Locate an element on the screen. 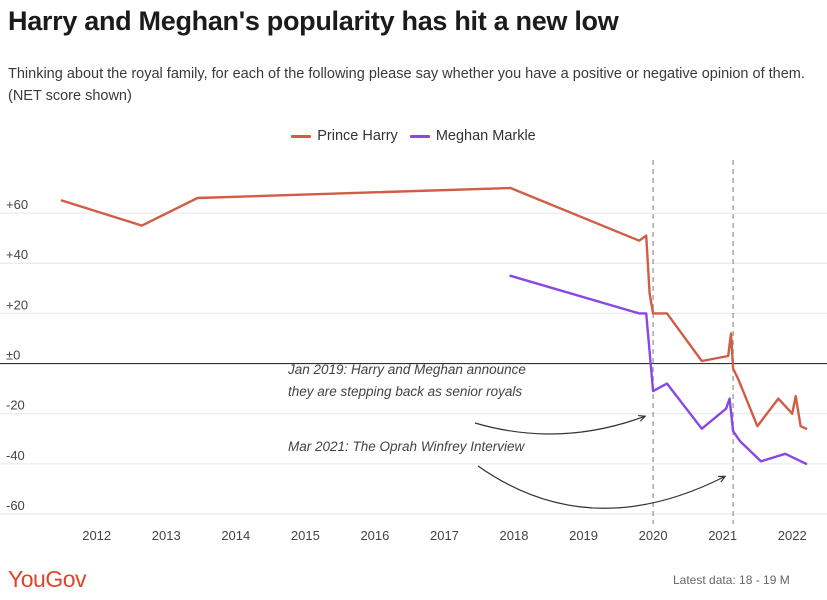 This screenshot has height=600, width=827. x-tick-label: 2019 is located at coordinates (583, 535).